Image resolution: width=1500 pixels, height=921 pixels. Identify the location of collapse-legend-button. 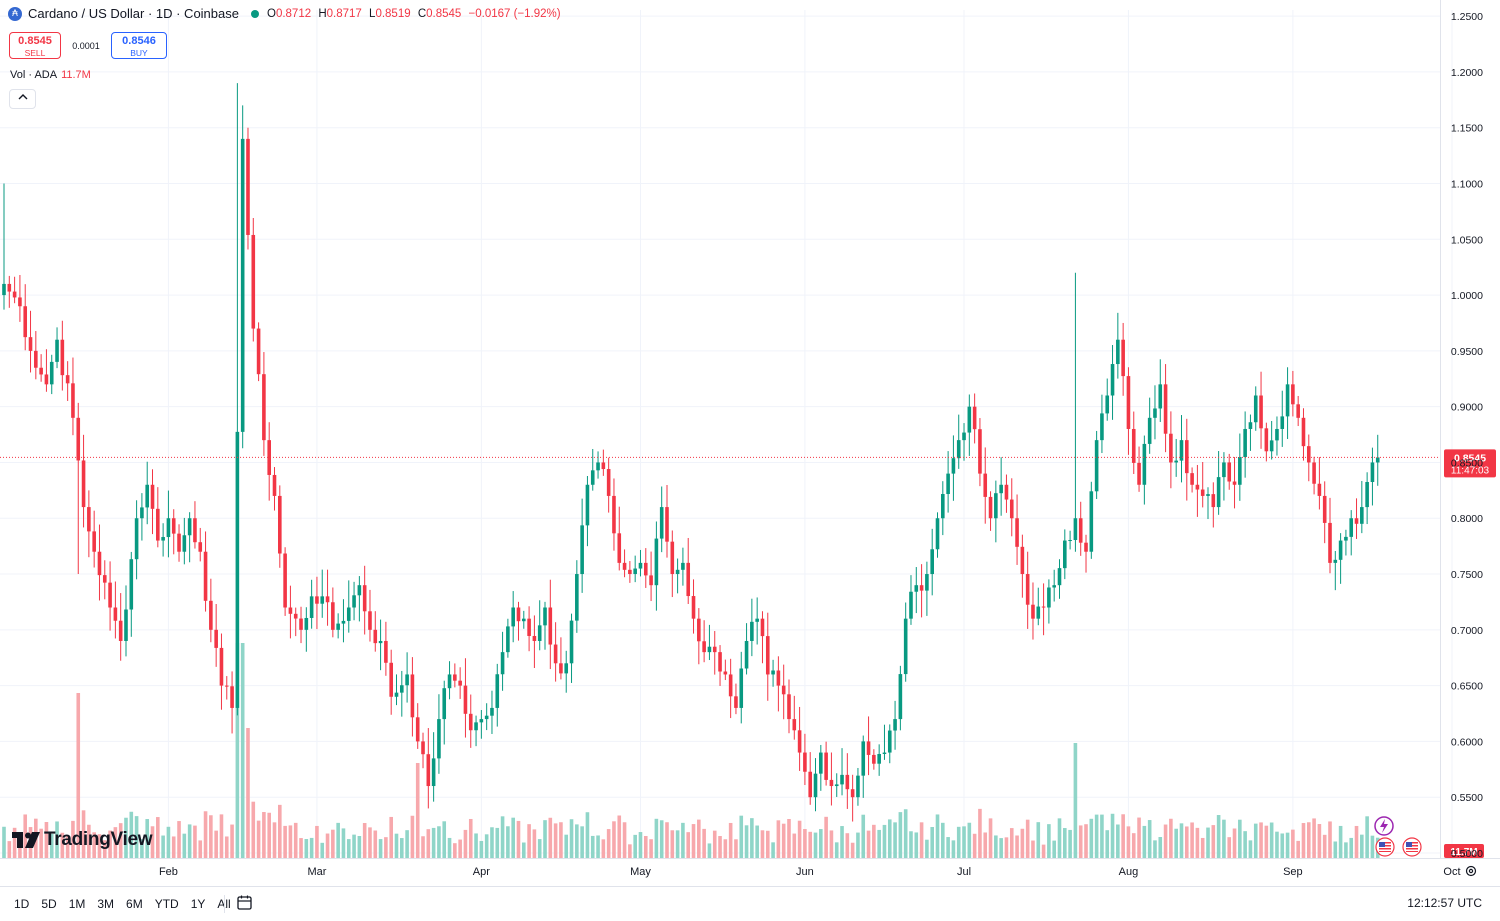
(22, 99).